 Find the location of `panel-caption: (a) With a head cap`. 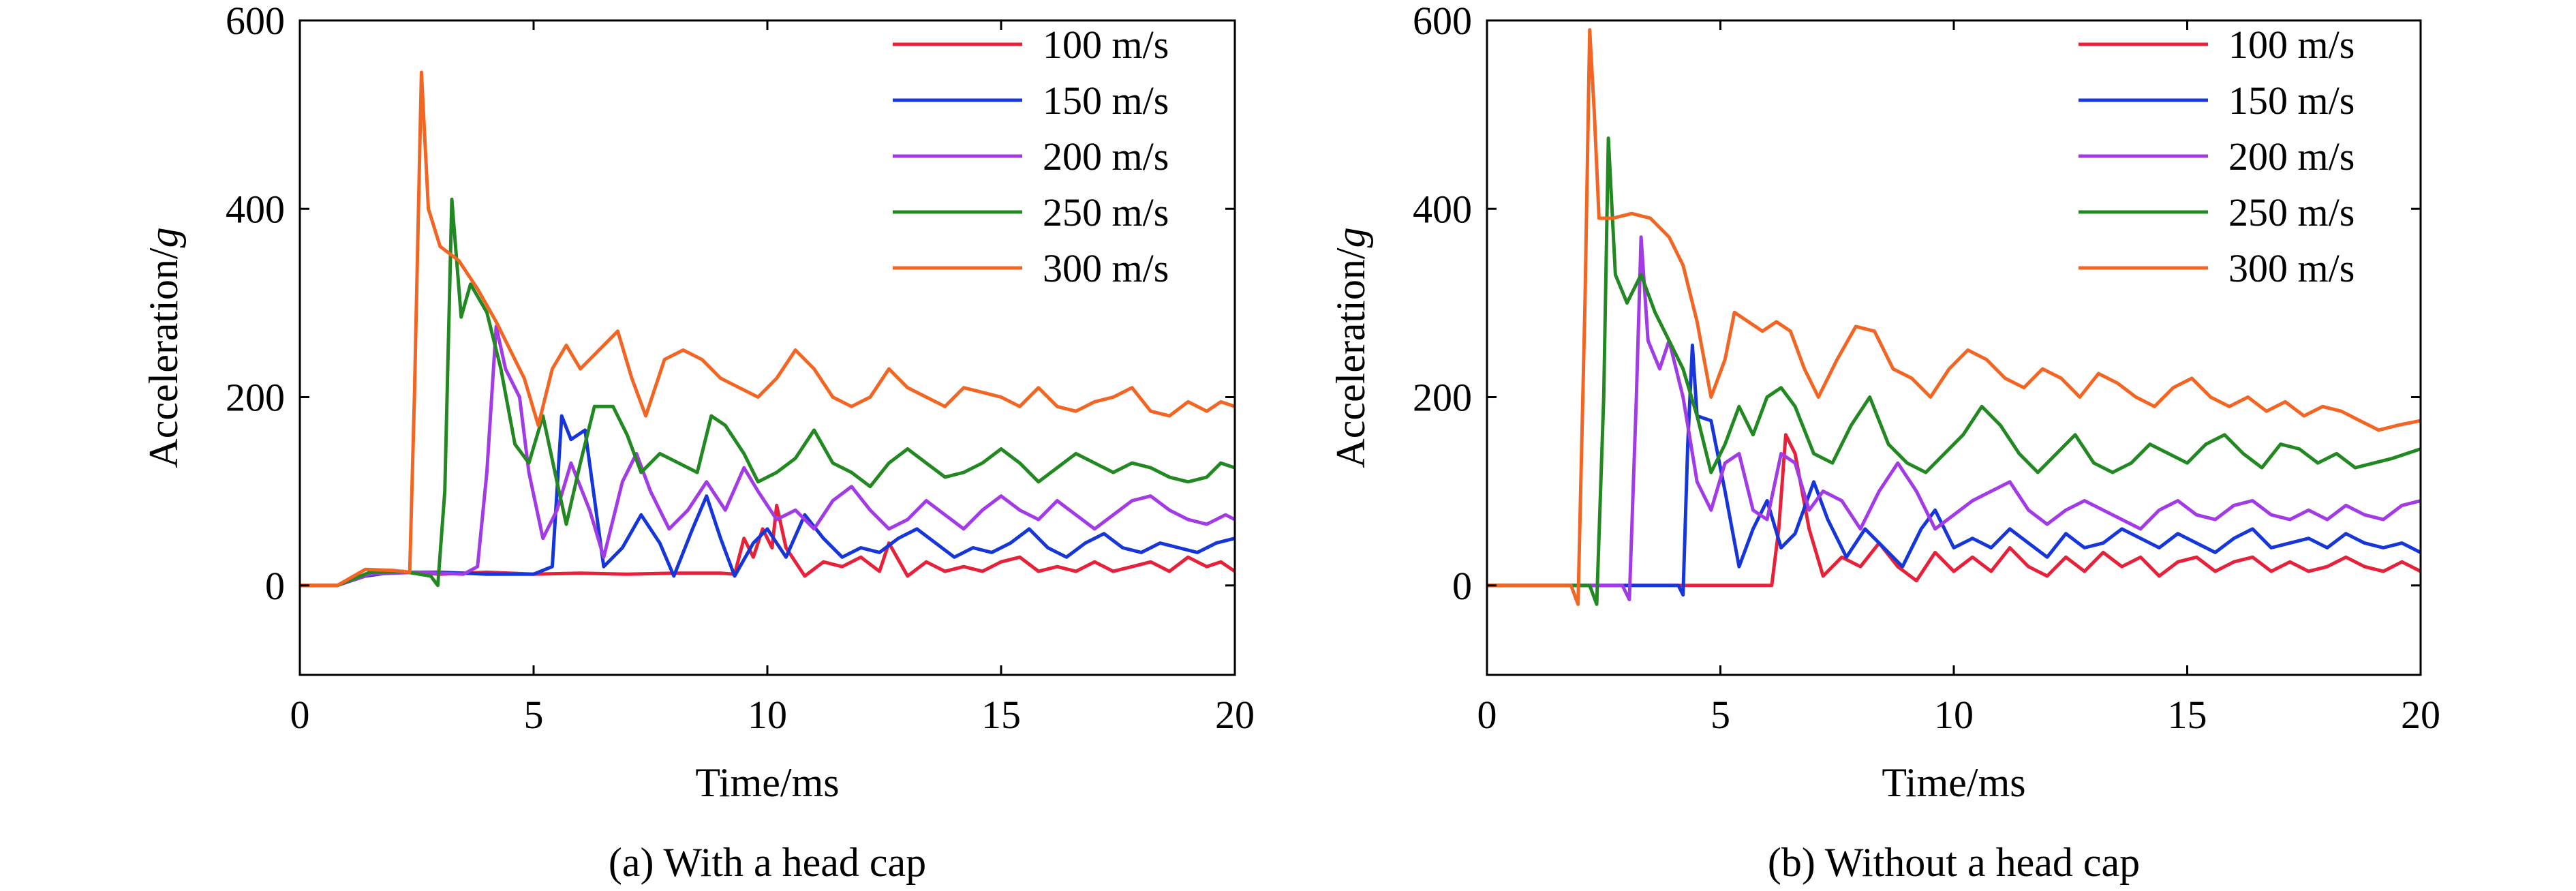

panel-caption: (a) With a head cap is located at coordinates (767, 862).